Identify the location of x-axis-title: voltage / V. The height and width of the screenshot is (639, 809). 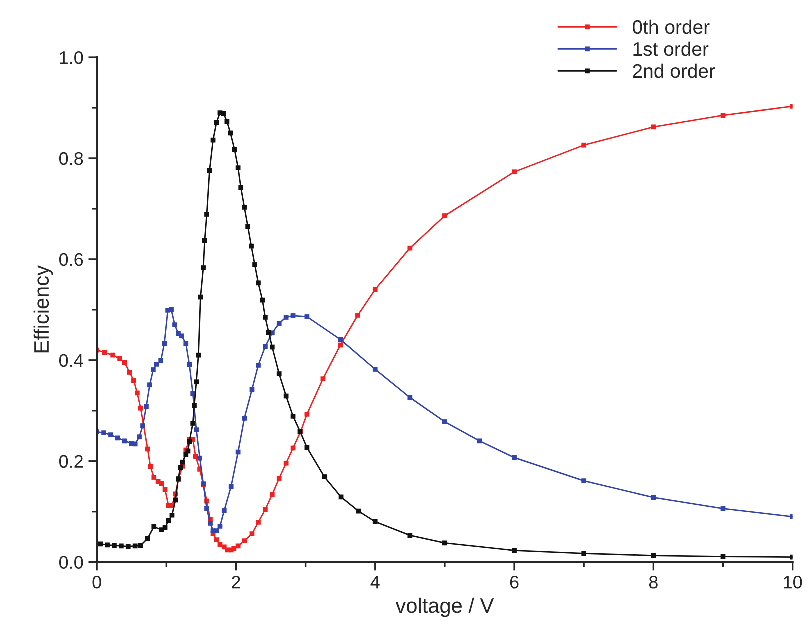
(445, 608).